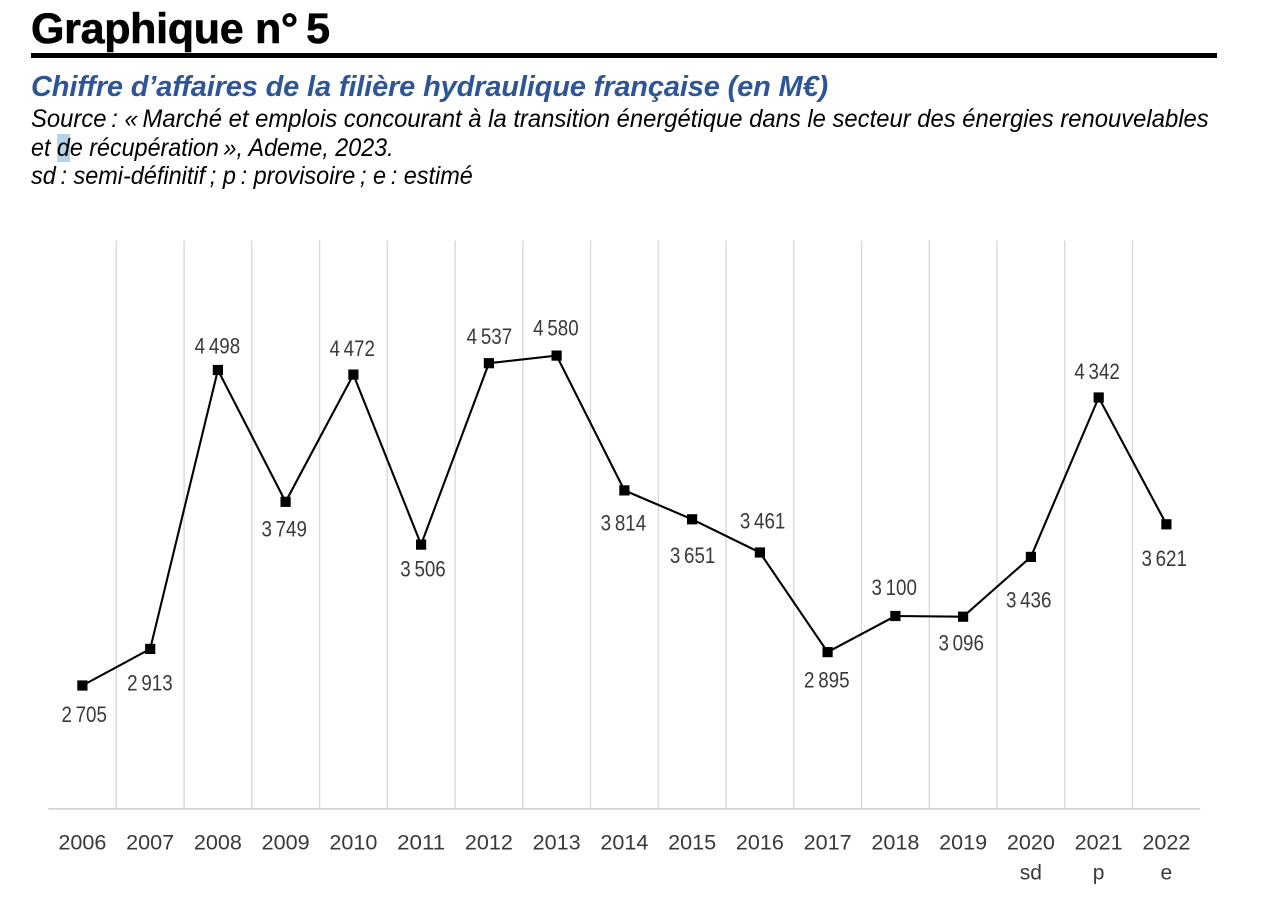 This screenshot has width=1264, height=916. Describe the element at coordinates (1029, 600) in the screenshot. I see `svg-text: 3 436` at that location.